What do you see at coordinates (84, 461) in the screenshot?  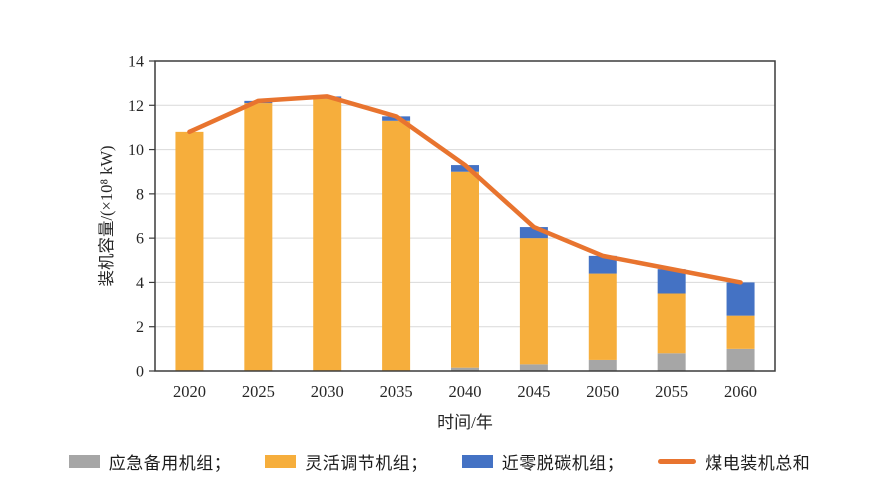 I see `legend-swatch-gray` at bounding box center [84, 461].